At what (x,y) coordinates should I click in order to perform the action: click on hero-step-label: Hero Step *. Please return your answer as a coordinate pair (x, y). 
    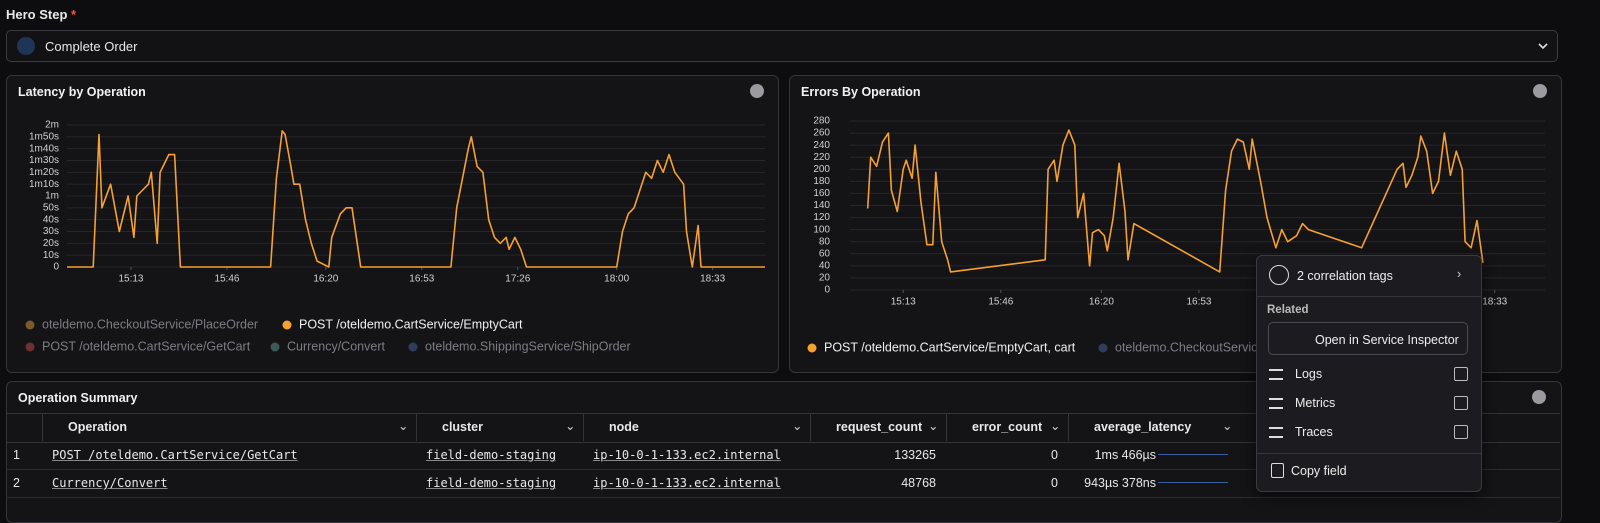
    Looking at the image, I should click on (41, 14).